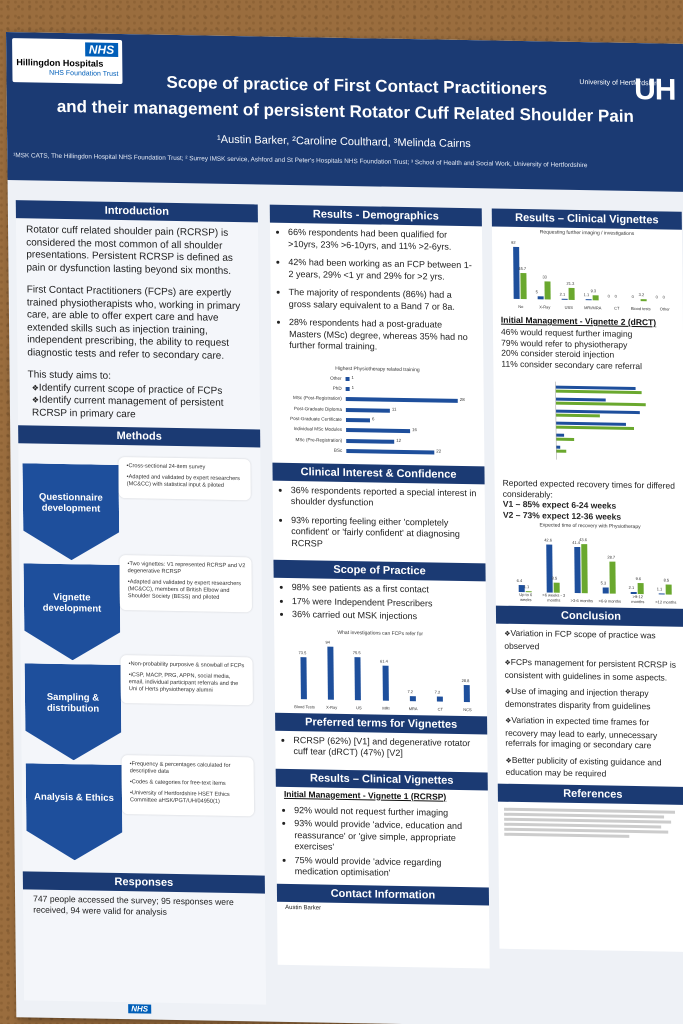 The image size is (683, 1024). What do you see at coordinates (638, 579) in the screenshot?
I see `recovery-bar-value: 9.6` at bounding box center [638, 579].